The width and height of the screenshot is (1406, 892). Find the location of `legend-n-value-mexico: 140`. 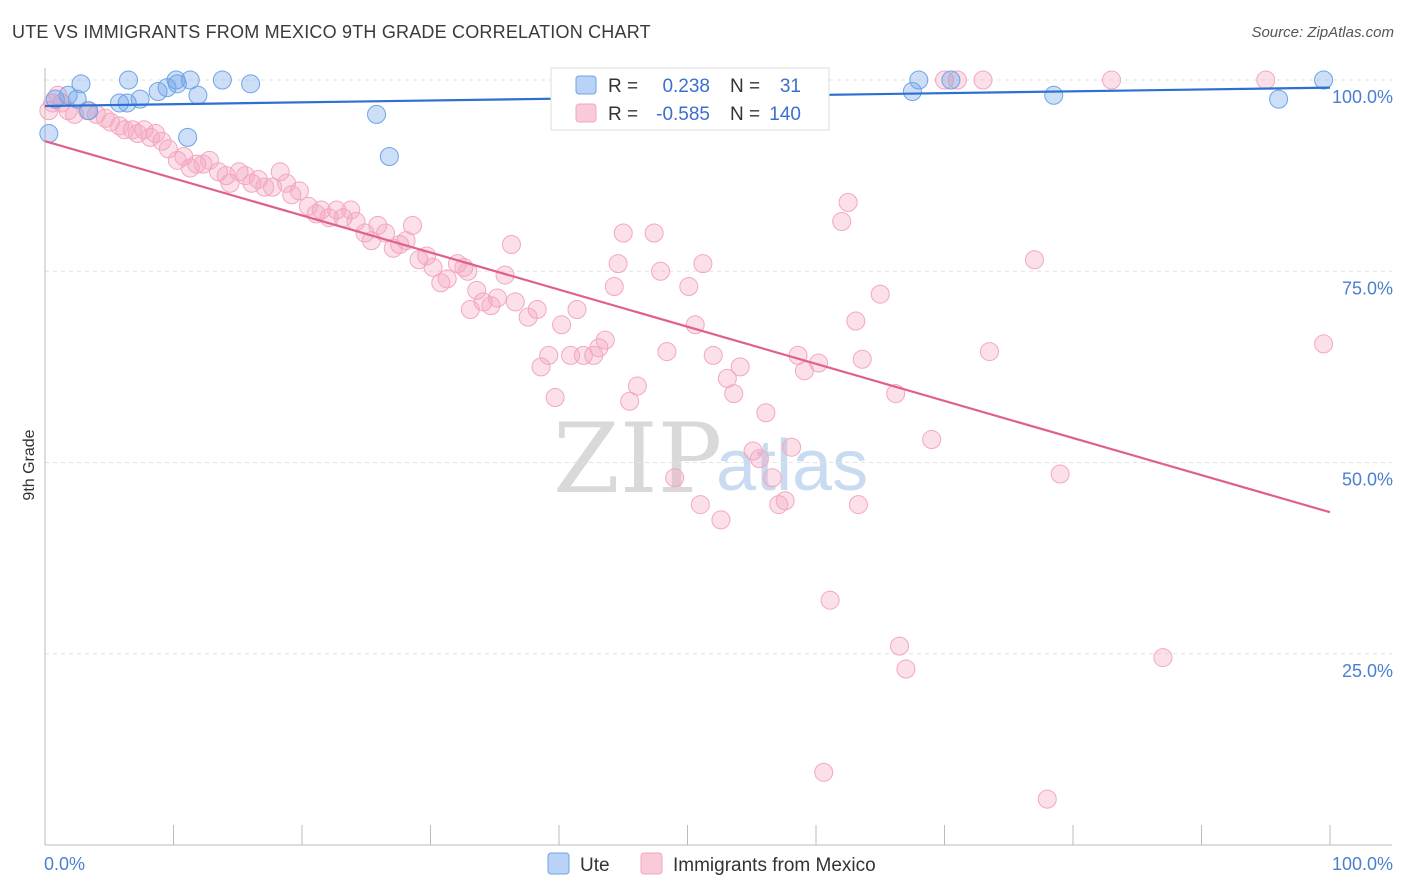

legend-n-value-mexico: 140 is located at coordinates (785, 114).